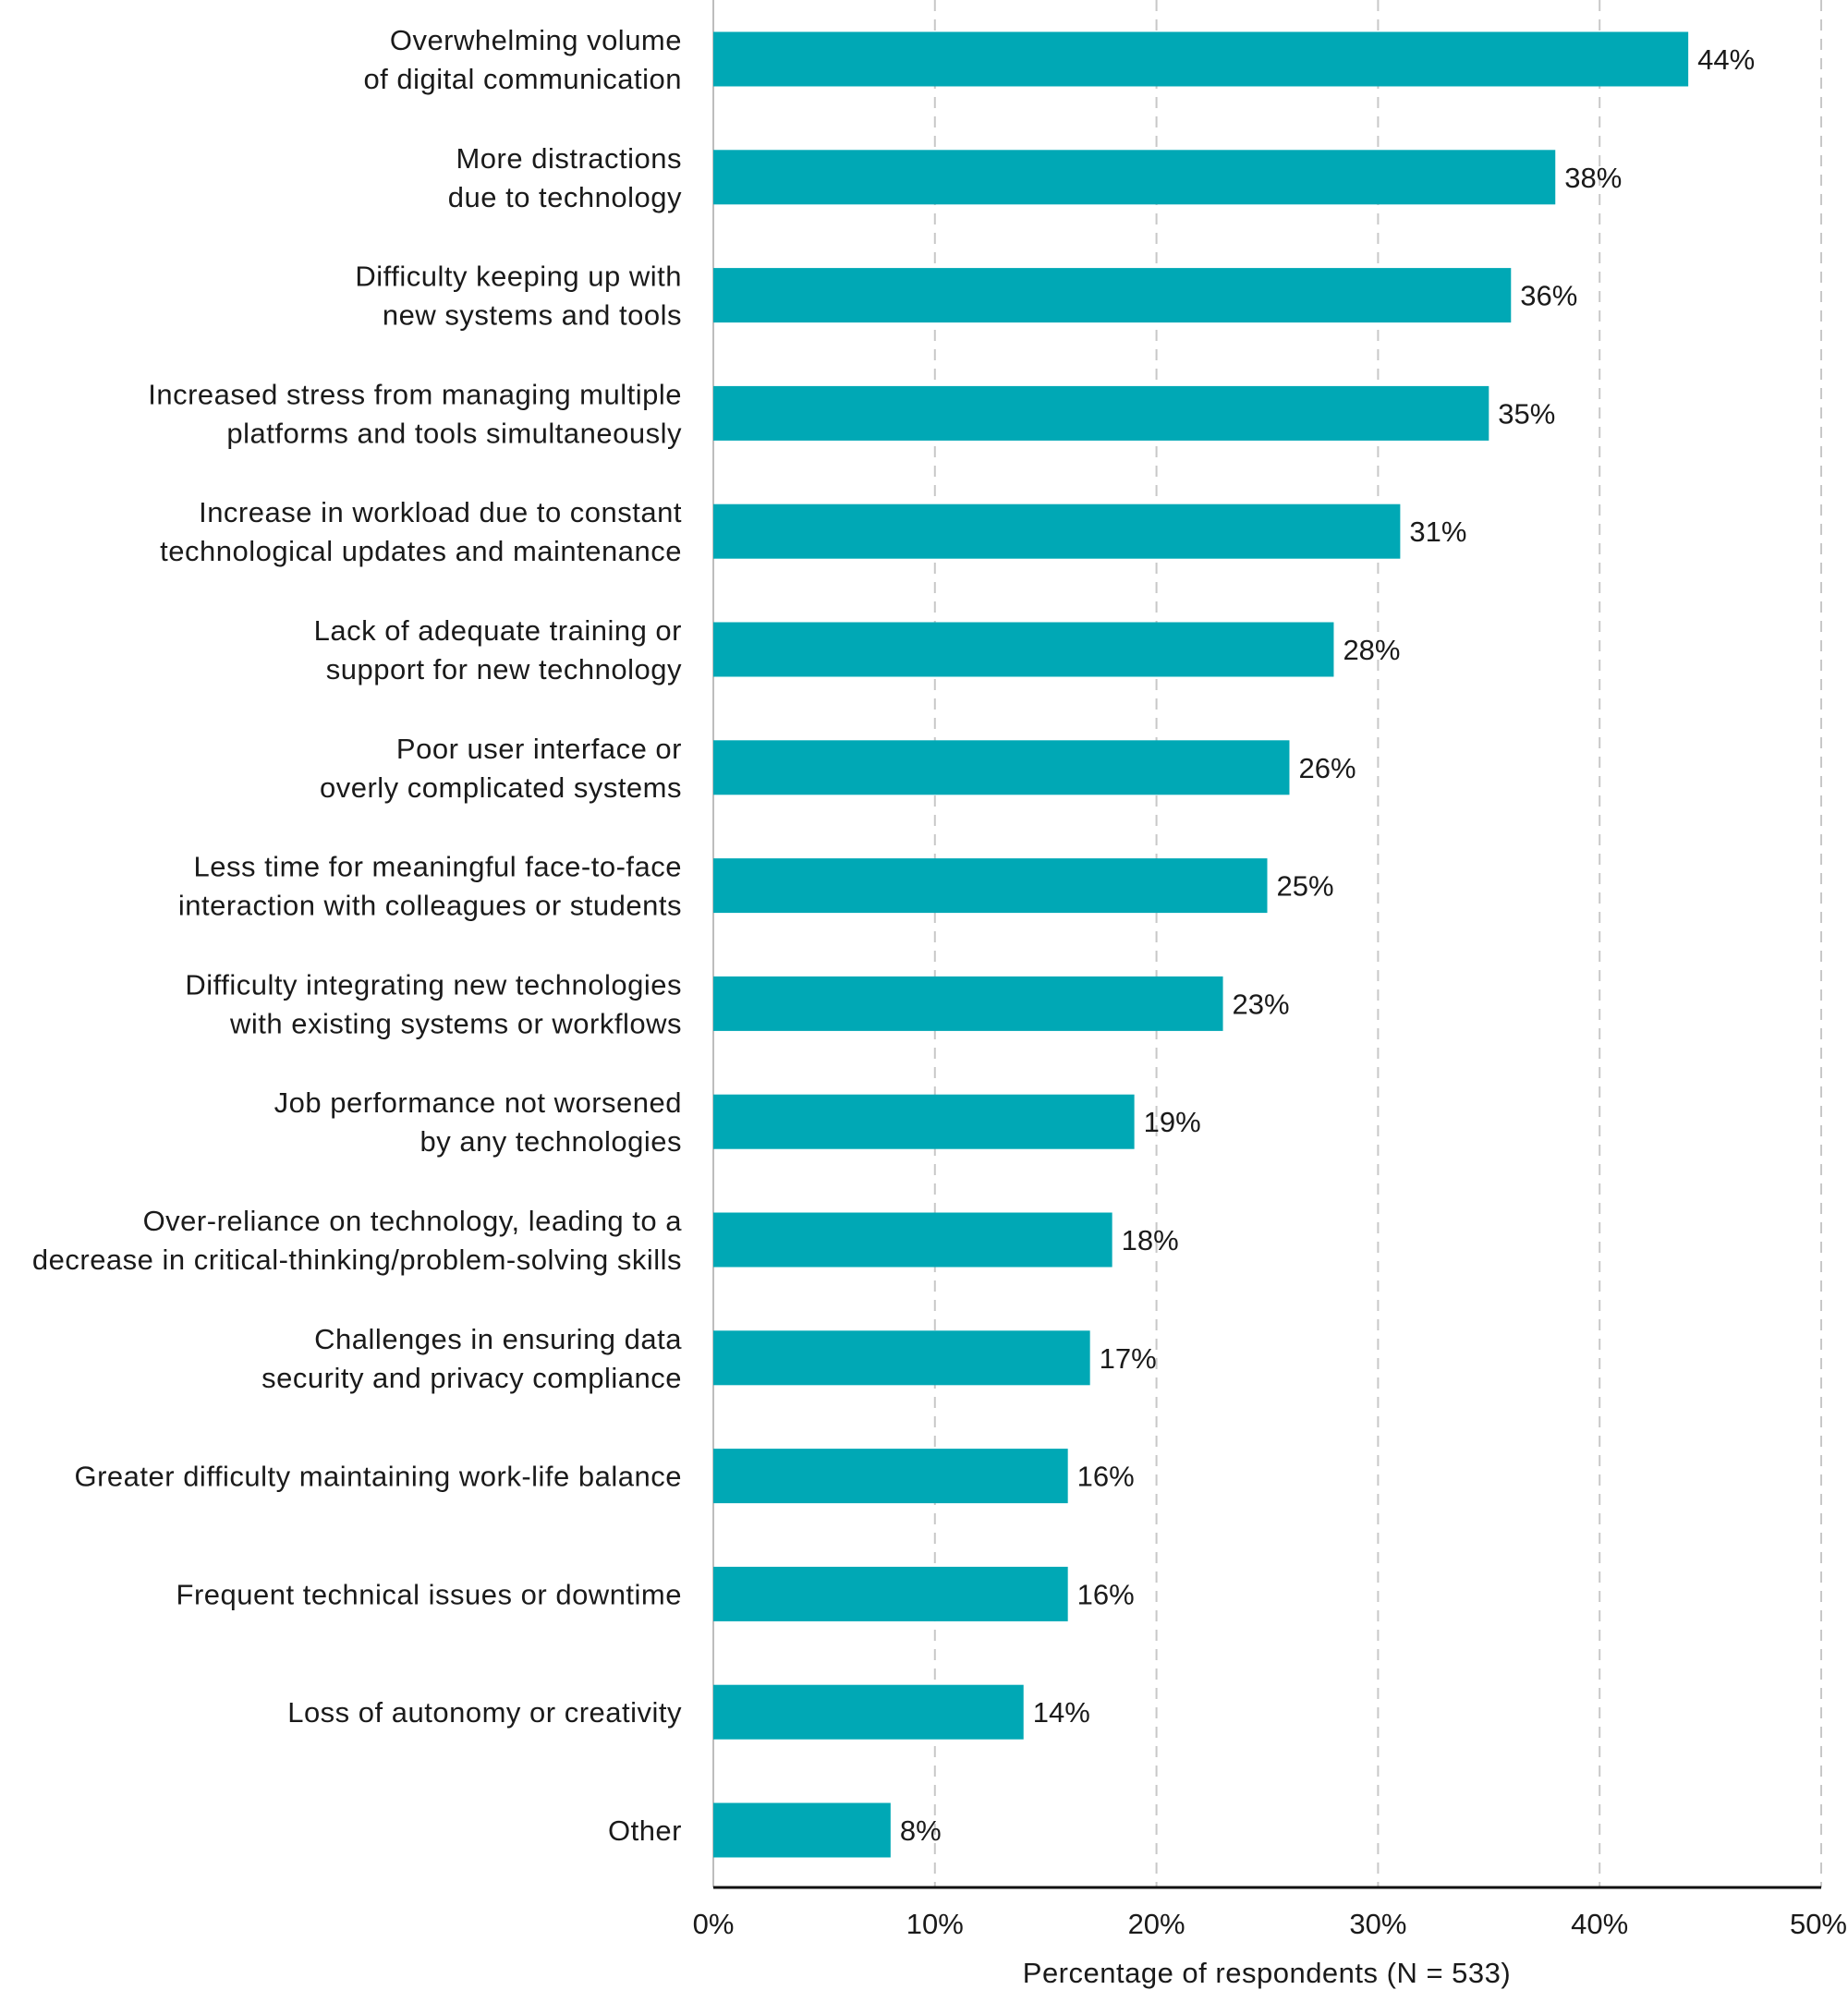  What do you see at coordinates (532, 315) in the screenshot?
I see `category-label-line: new systems and tools` at bounding box center [532, 315].